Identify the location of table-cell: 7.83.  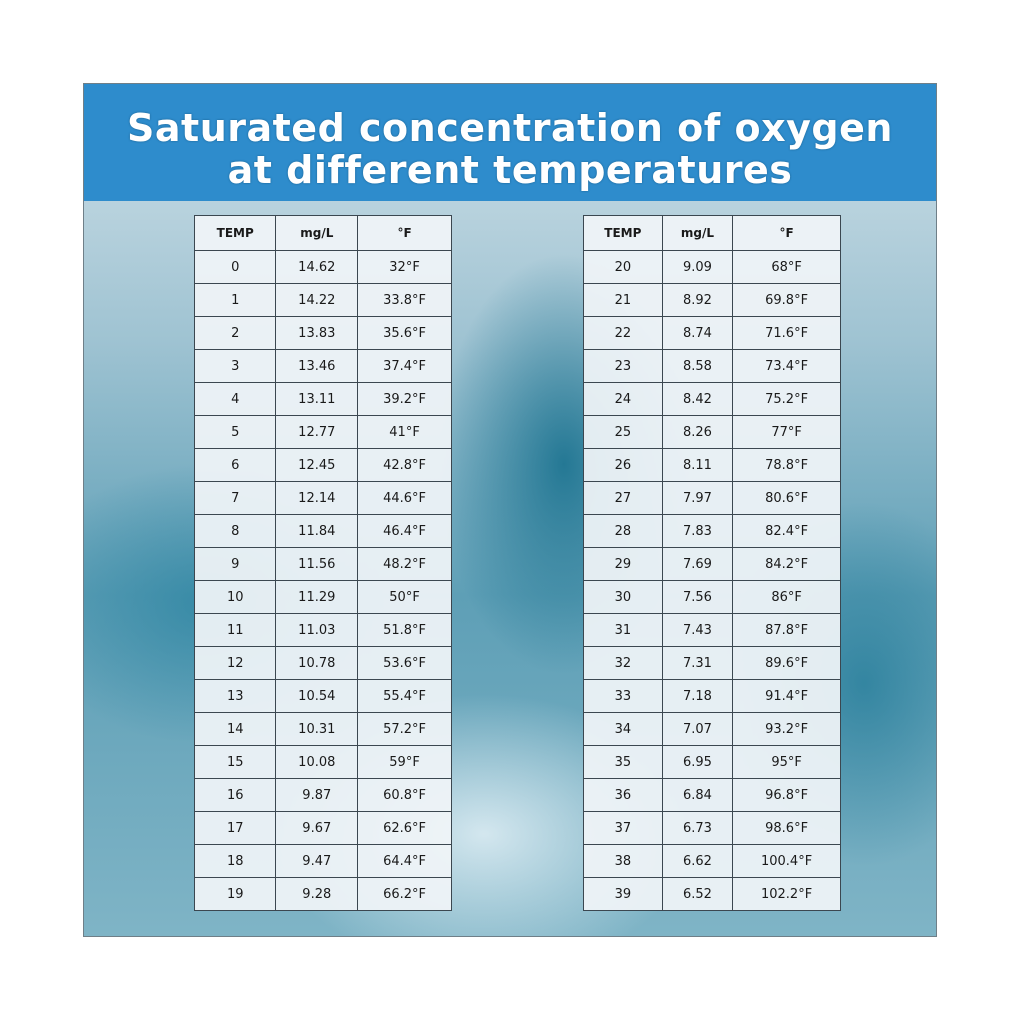
(697, 531).